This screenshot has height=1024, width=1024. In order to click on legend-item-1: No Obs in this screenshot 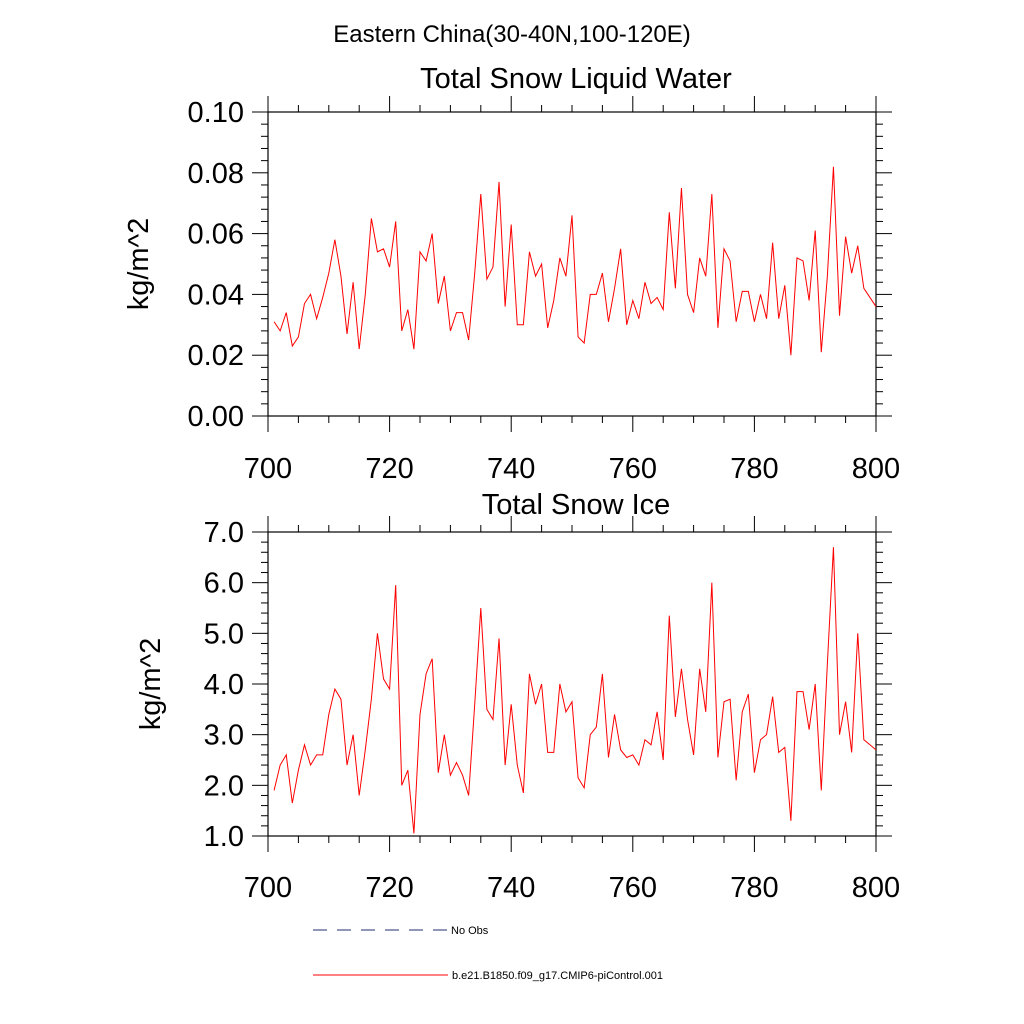, I will do `click(401, 931)`.